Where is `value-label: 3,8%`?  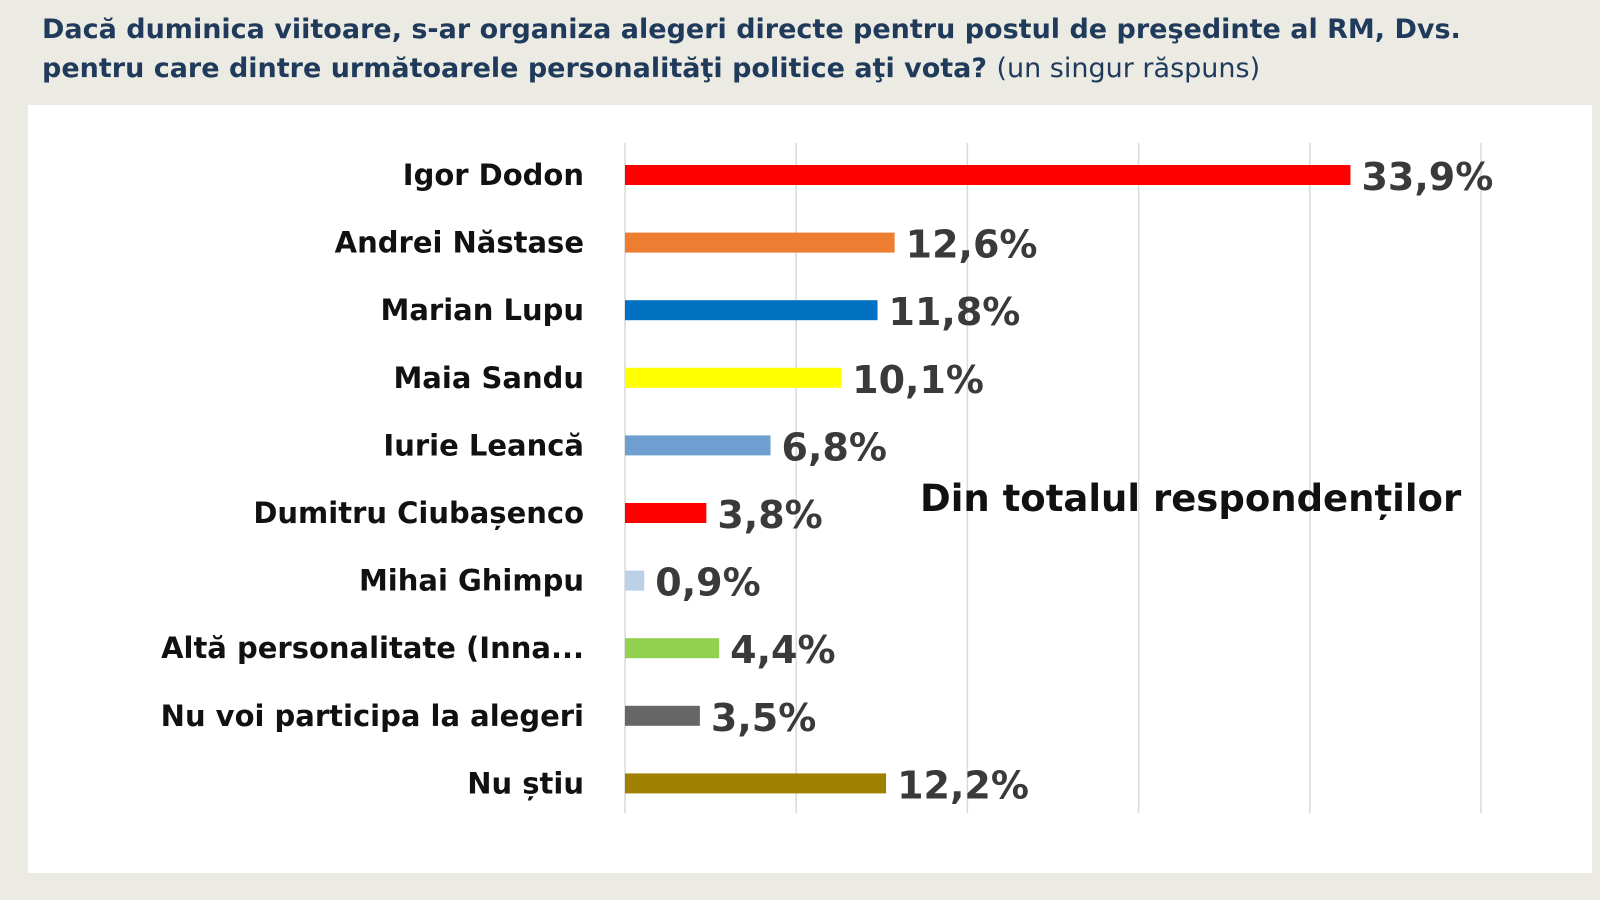 value-label: 3,8% is located at coordinates (769, 515).